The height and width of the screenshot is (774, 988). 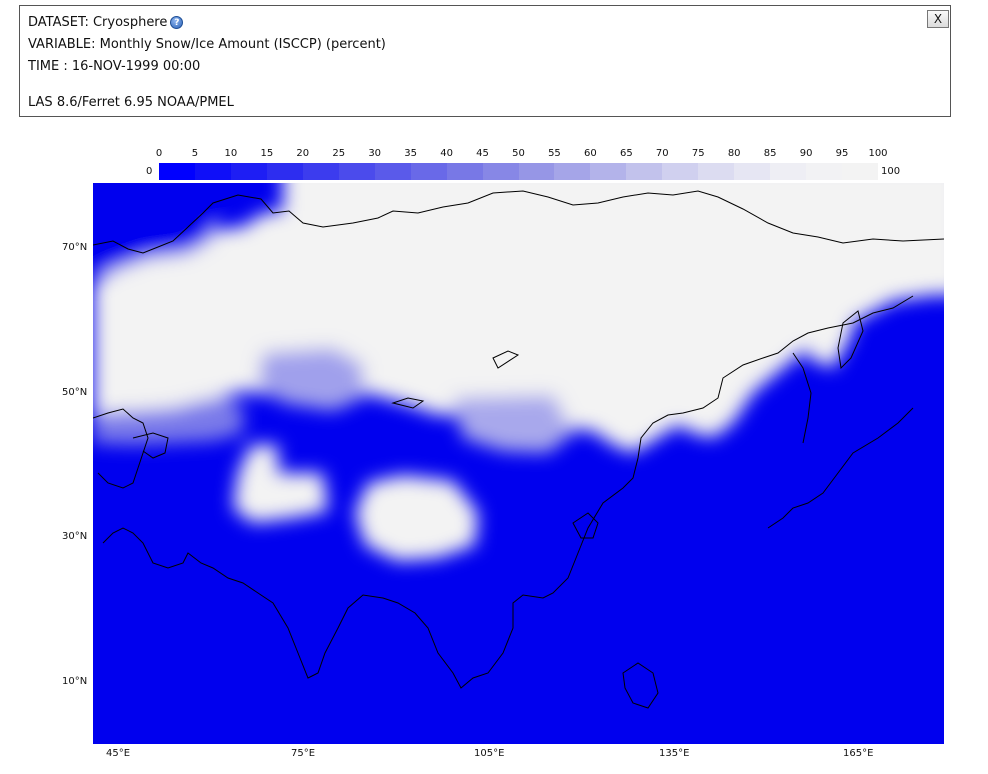 What do you see at coordinates (159, 153) in the screenshot?
I see `legend-tick-label: 0` at bounding box center [159, 153].